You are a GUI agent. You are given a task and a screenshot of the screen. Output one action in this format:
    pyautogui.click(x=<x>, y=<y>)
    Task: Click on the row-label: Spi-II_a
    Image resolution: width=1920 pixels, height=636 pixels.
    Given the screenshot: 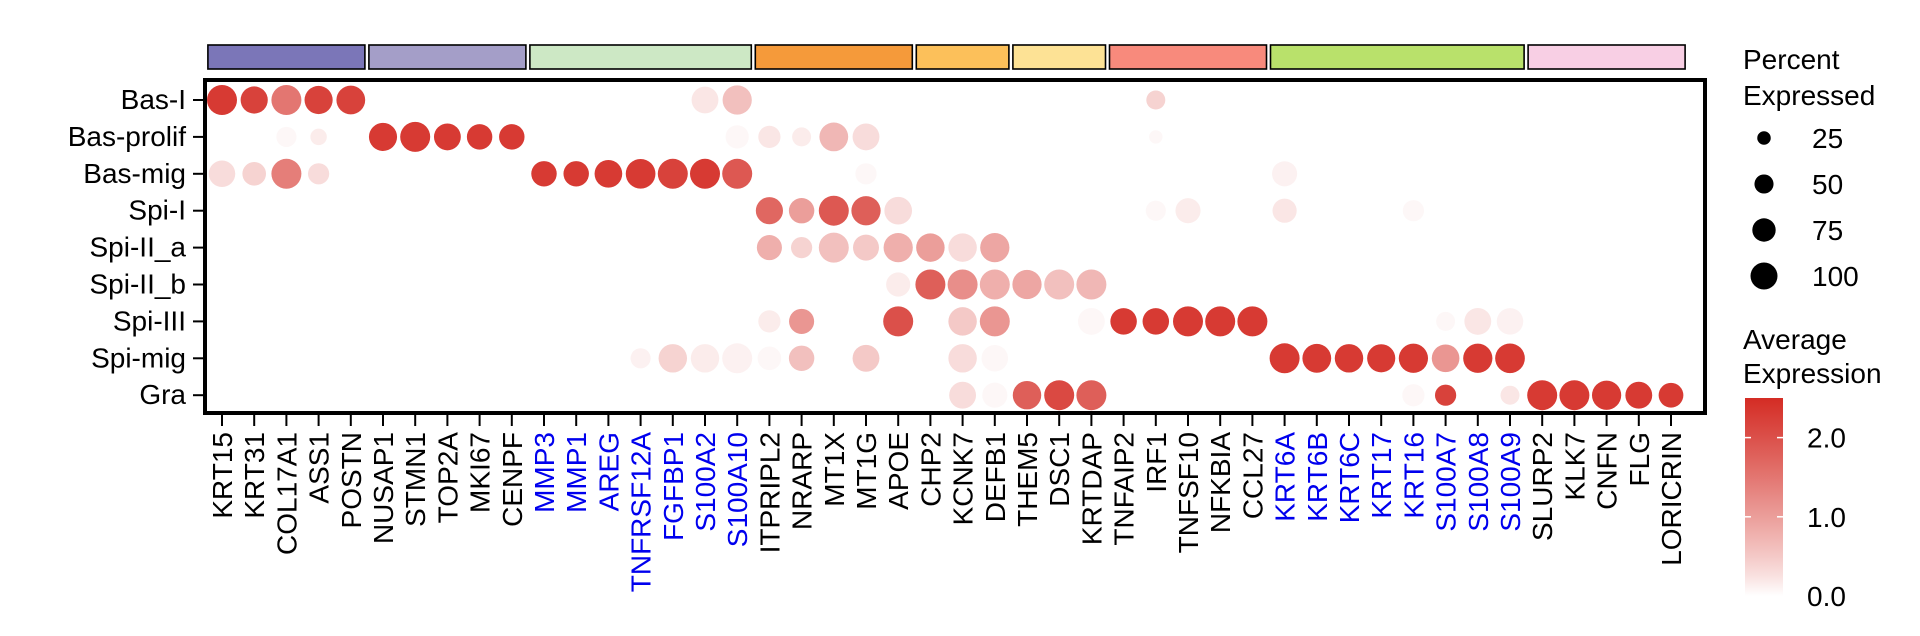 What is the action you would take?
    pyautogui.click(x=138, y=247)
    